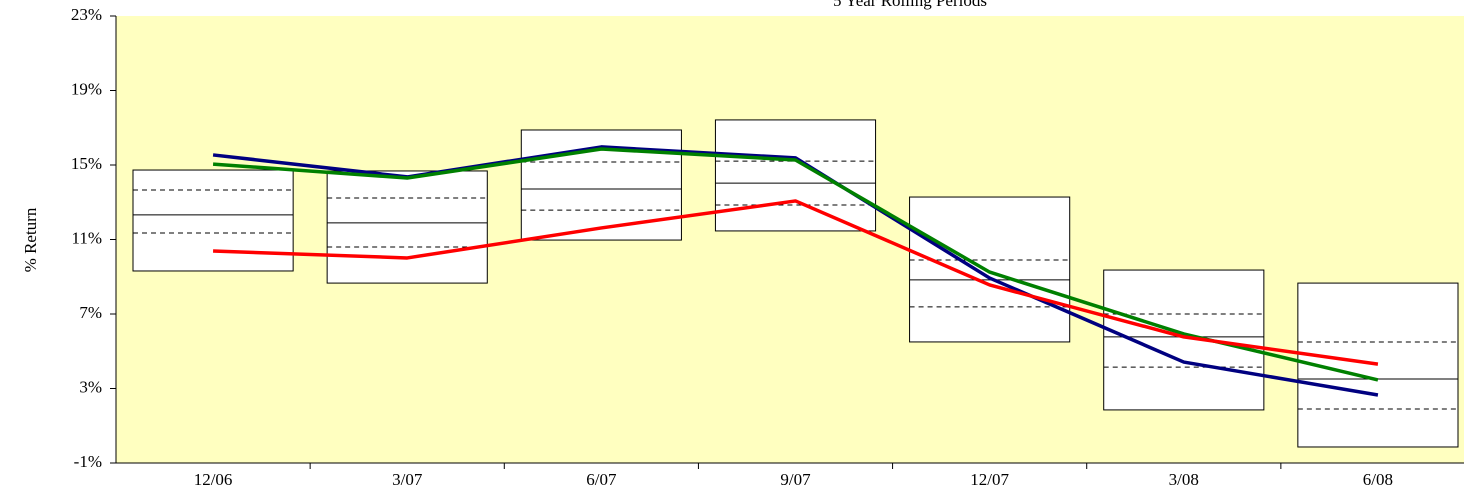 Image resolution: width=1464 pixels, height=493 pixels. I want to click on x-tick-label: 3/07, so click(407, 479).